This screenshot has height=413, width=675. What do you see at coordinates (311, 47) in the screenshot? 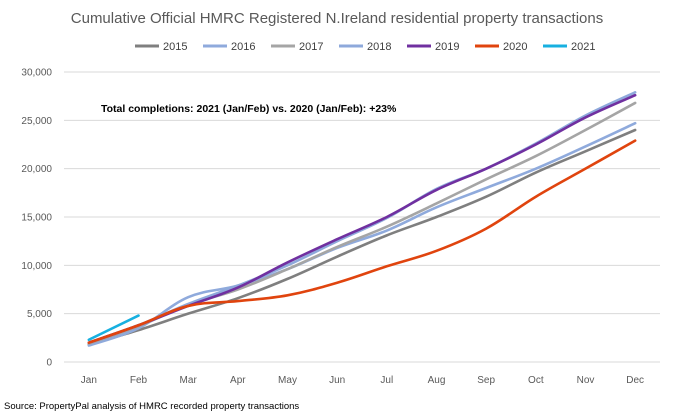
I see `legend-label-2017: 2017` at bounding box center [311, 47].